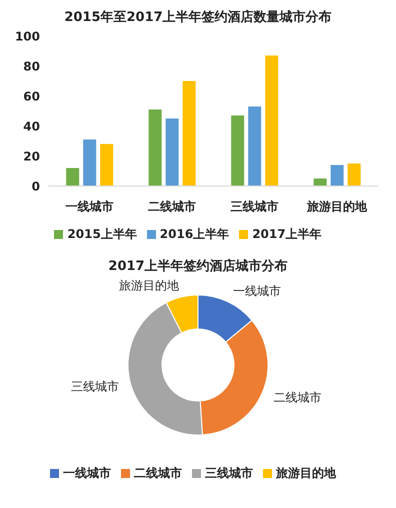 Image resolution: width=396 pixels, height=508 pixels. Describe the element at coordinates (306, 473) in the screenshot. I see `legend-label: 旅游目的地` at that location.